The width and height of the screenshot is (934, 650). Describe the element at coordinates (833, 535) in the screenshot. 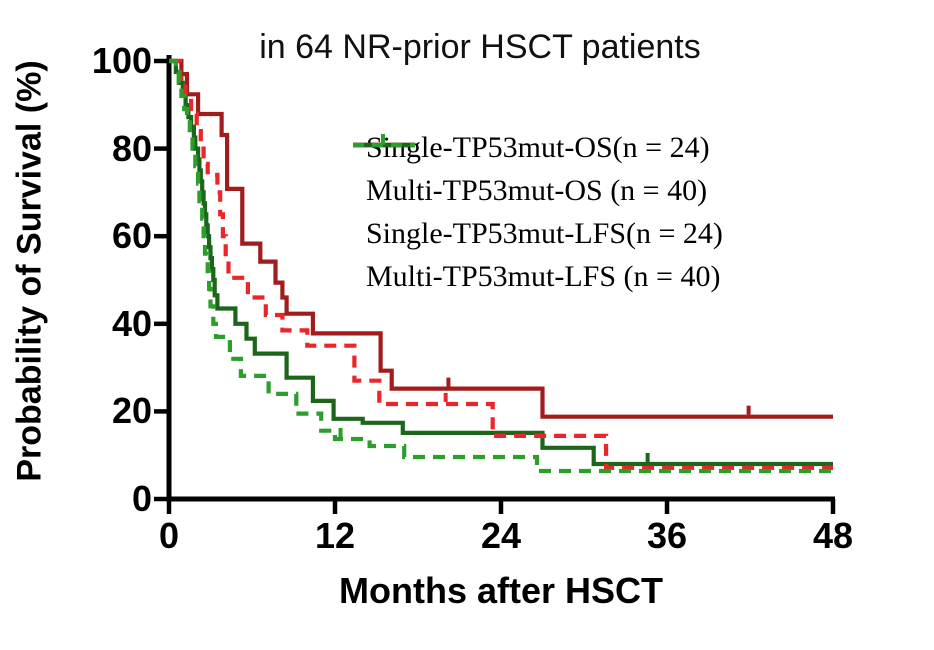

I see `x-tick-label: 48` at that location.